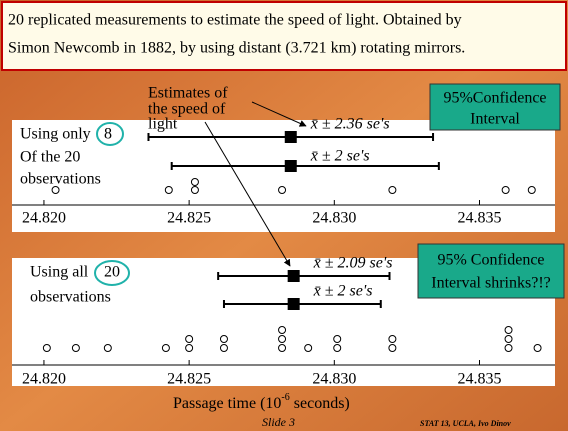 The image size is (568, 431). I want to click on callout-text: Interval shrinks?!?, so click(491, 283).